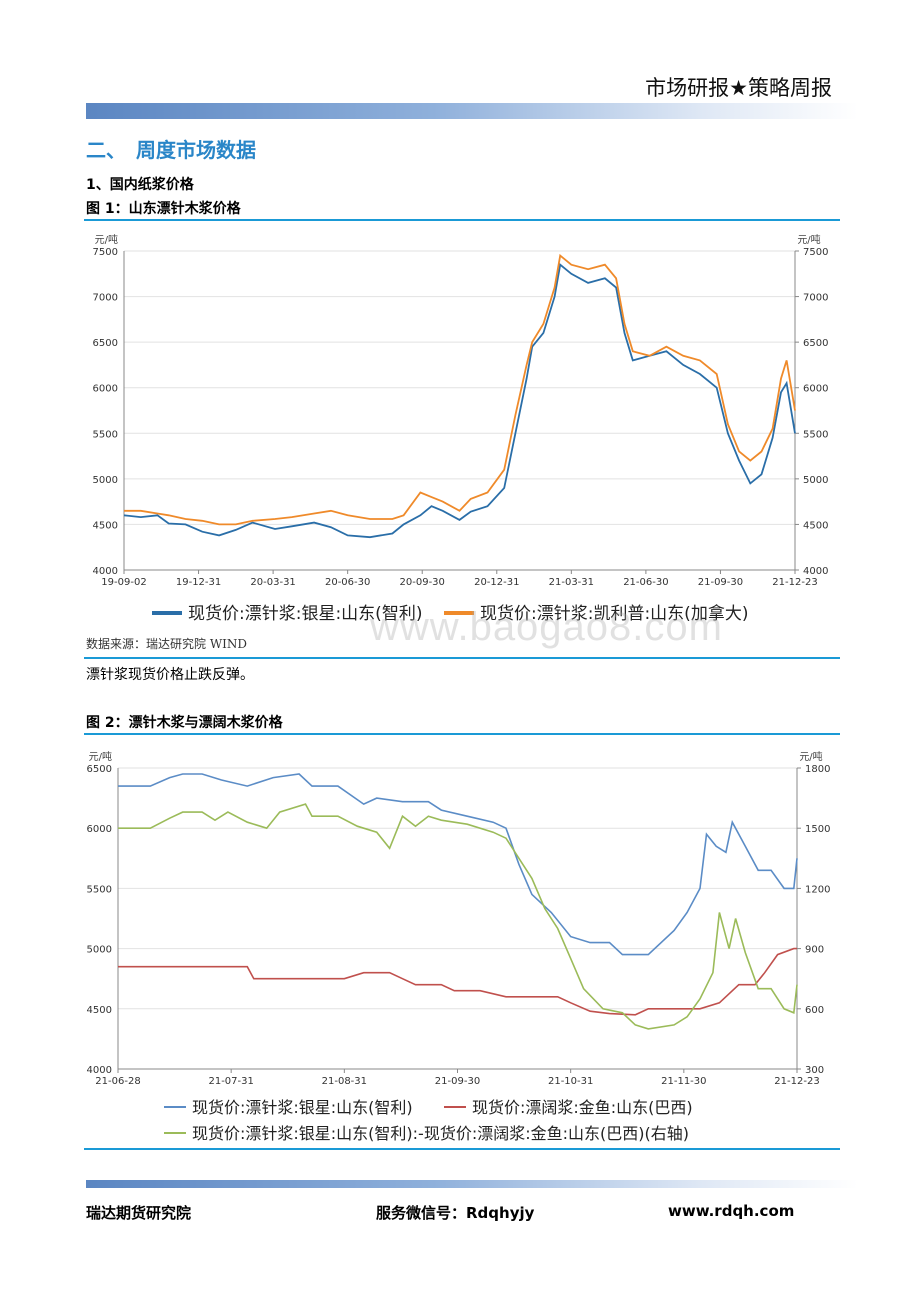  Describe the element at coordinates (472, 111) in the screenshot. I see `header-gradient-bar` at that location.